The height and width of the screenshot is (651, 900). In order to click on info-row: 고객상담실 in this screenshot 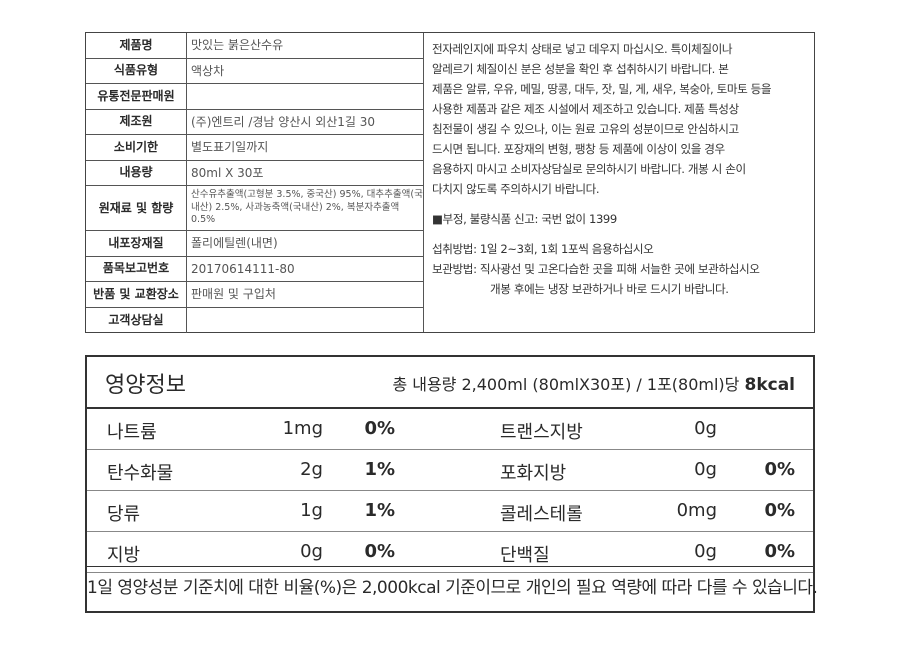, I will do `click(254, 320)`.